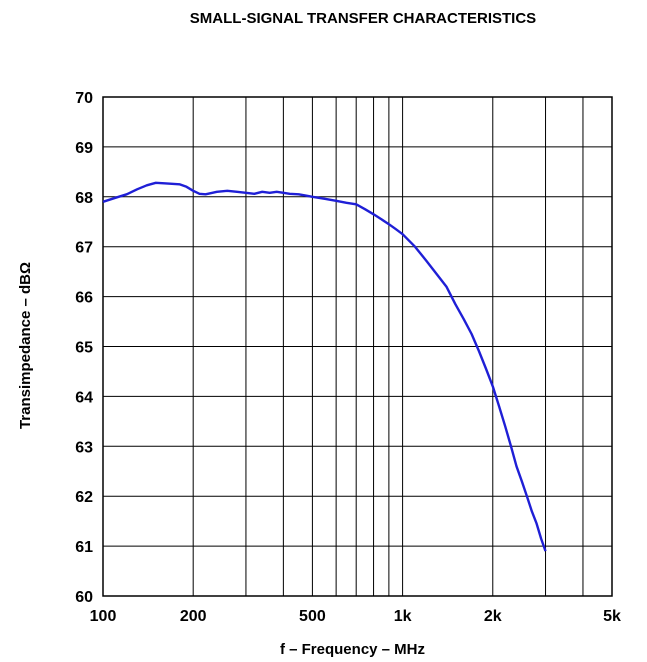  What do you see at coordinates (312, 616) in the screenshot?
I see `x-tick-label: 500` at bounding box center [312, 616].